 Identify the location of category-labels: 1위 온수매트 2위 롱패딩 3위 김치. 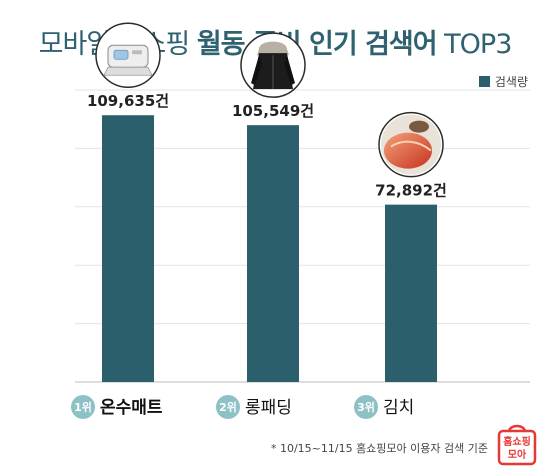
(242, 407).